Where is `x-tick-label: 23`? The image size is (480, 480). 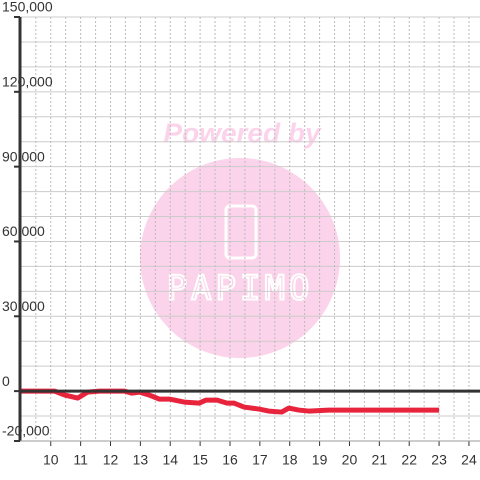 x-tick-label: 23 is located at coordinates (439, 460).